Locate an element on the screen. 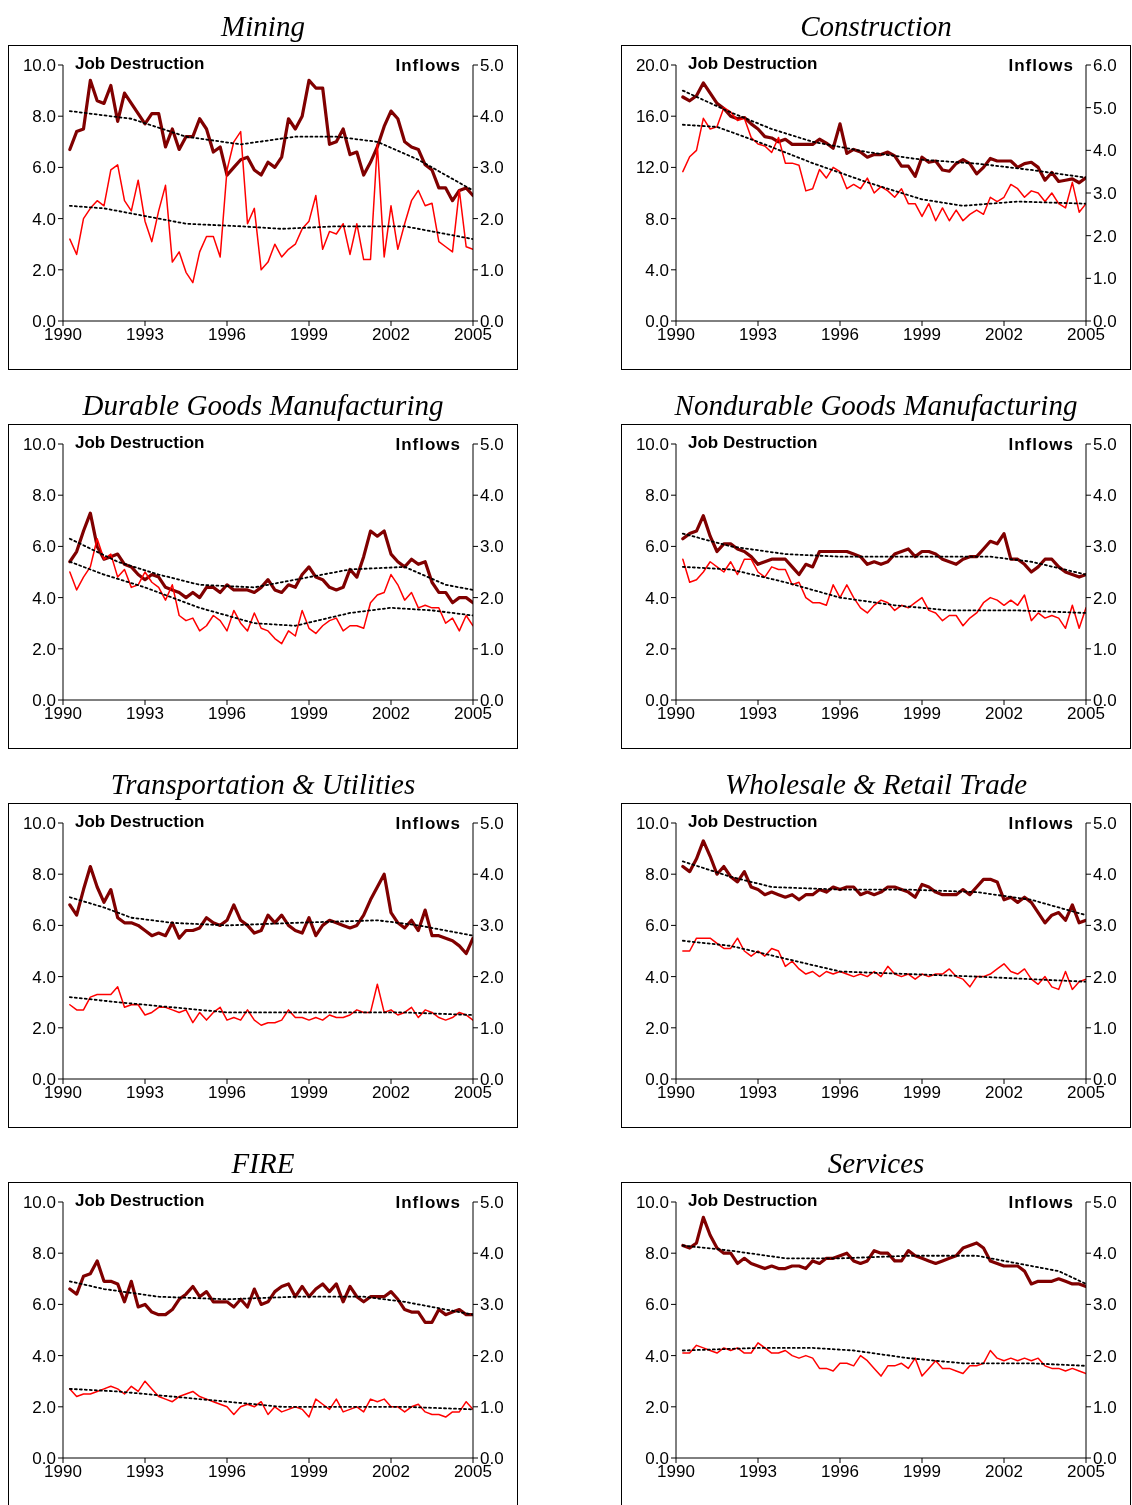  y-tick-label: 12.0 is located at coordinates (652, 168).